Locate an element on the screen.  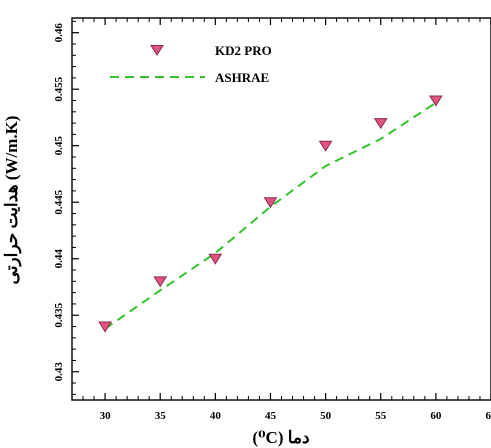
x-tick-label: 65 is located at coordinates (488, 416).